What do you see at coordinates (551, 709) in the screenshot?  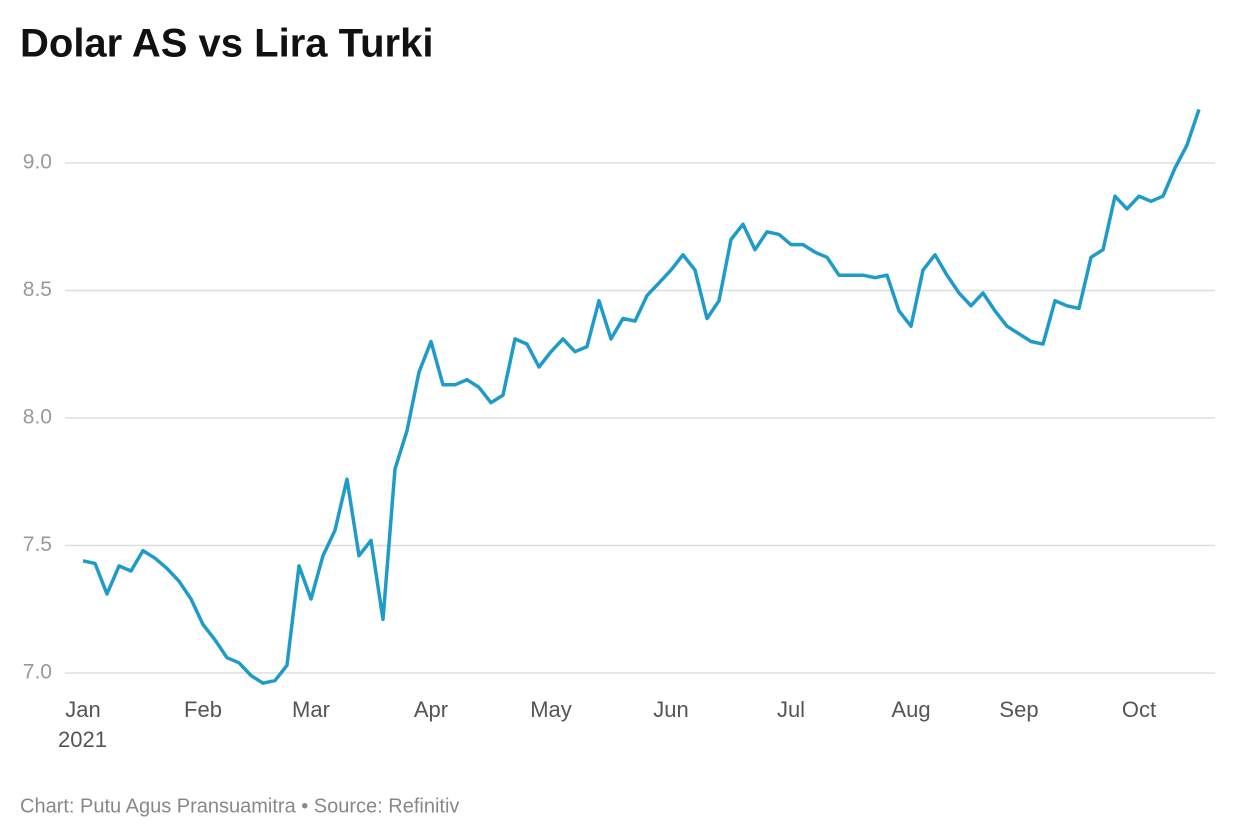 I see `x-tick-label: May` at bounding box center [551, 709].